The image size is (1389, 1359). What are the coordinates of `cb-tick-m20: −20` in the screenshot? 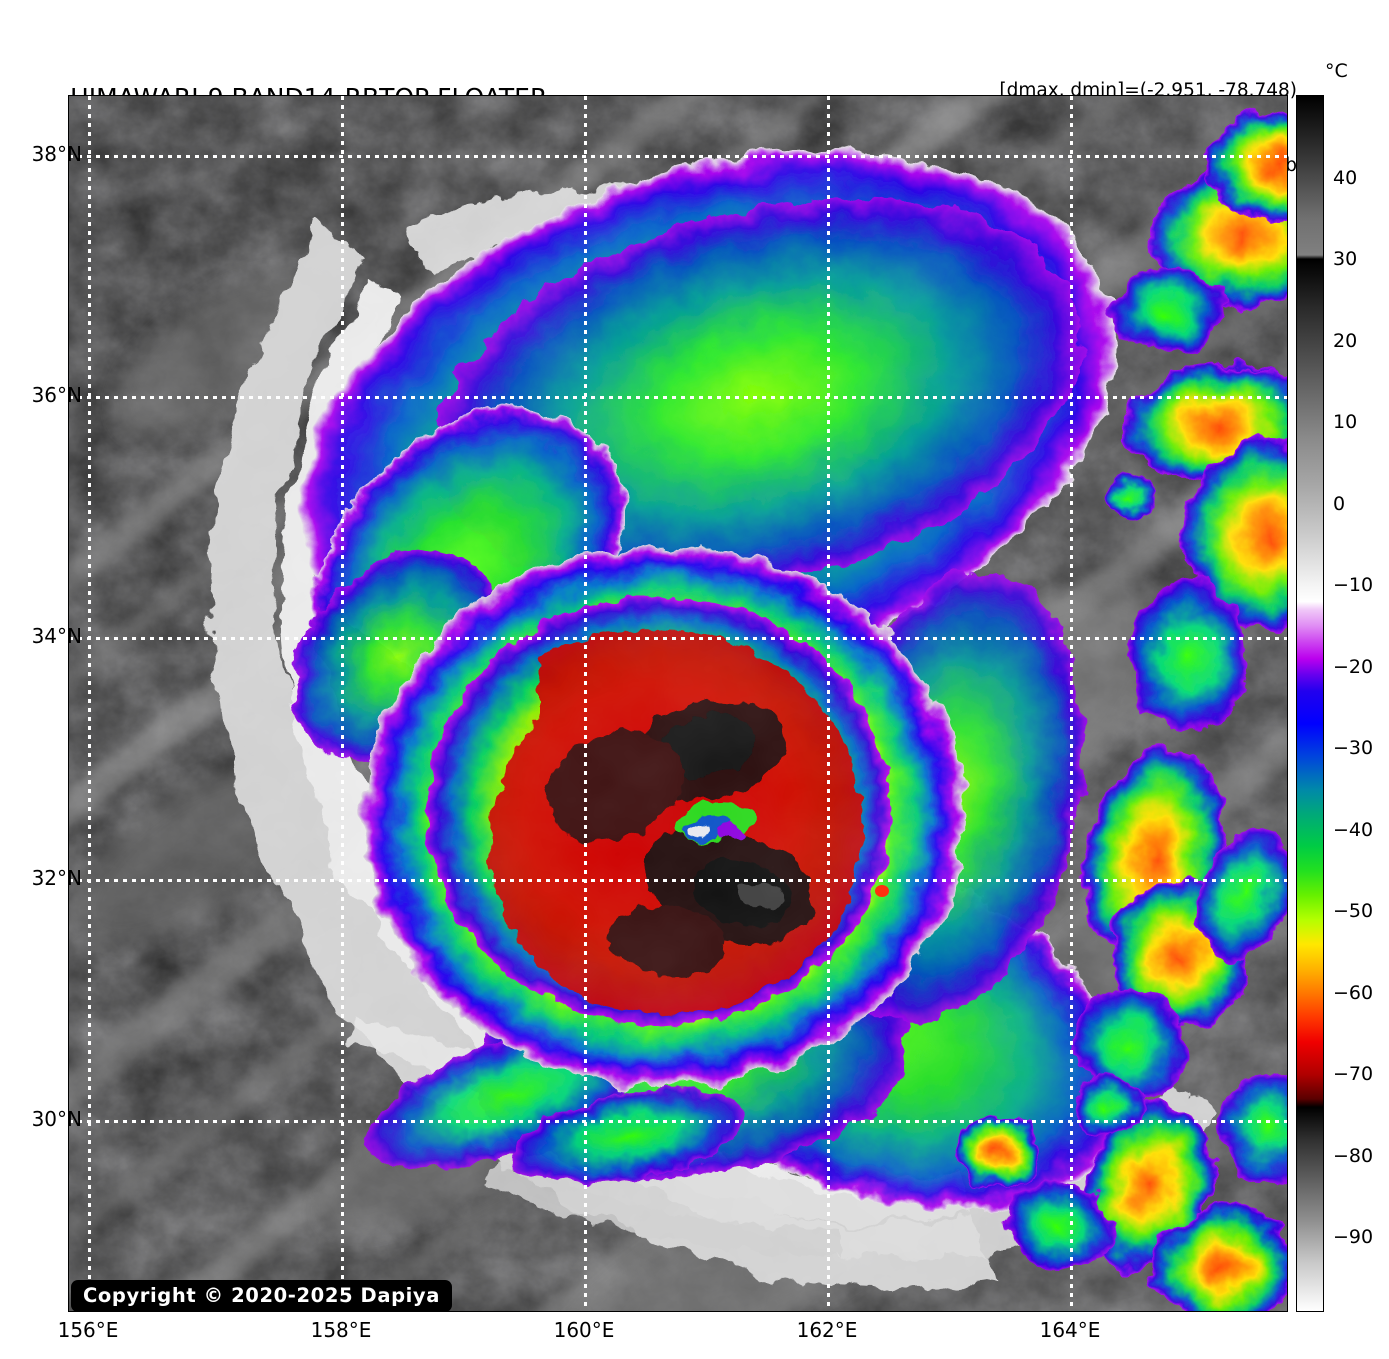 It's located at (1353, 667).